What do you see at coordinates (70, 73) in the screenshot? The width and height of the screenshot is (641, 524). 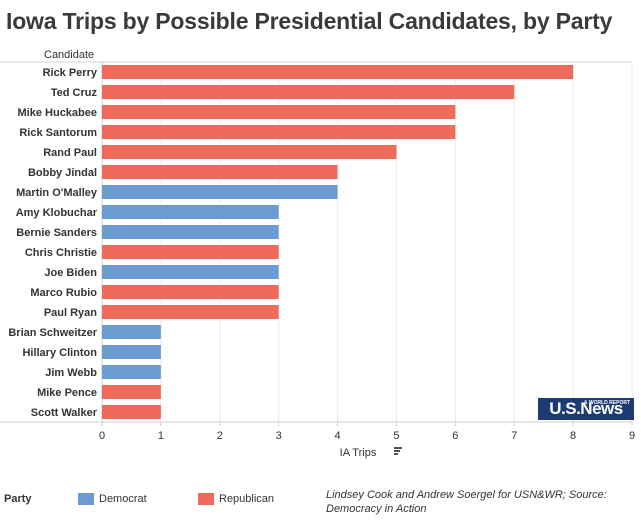 I see `row-label: Rick Perry` at bounding box center [70, 73].